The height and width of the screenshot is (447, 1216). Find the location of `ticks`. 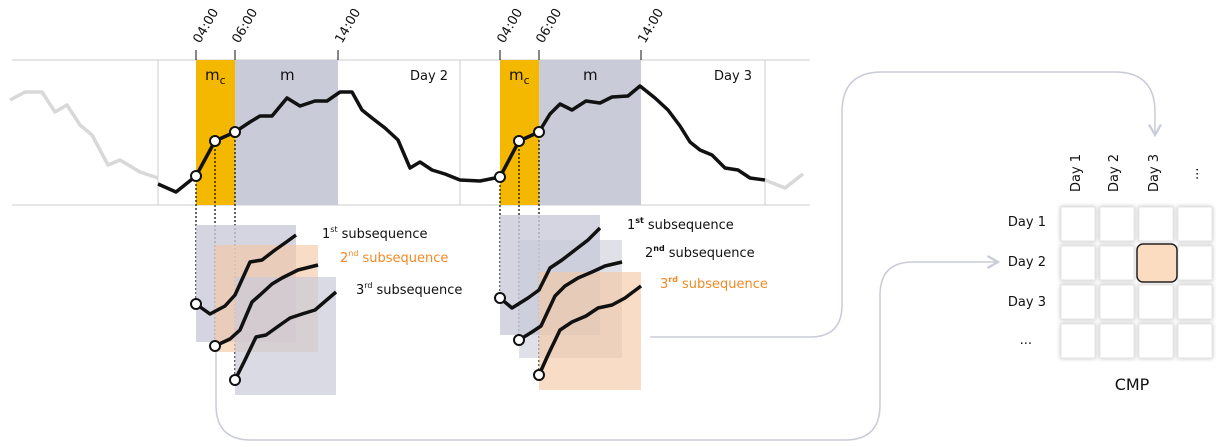

ticks is located at coordinates (418, 55).